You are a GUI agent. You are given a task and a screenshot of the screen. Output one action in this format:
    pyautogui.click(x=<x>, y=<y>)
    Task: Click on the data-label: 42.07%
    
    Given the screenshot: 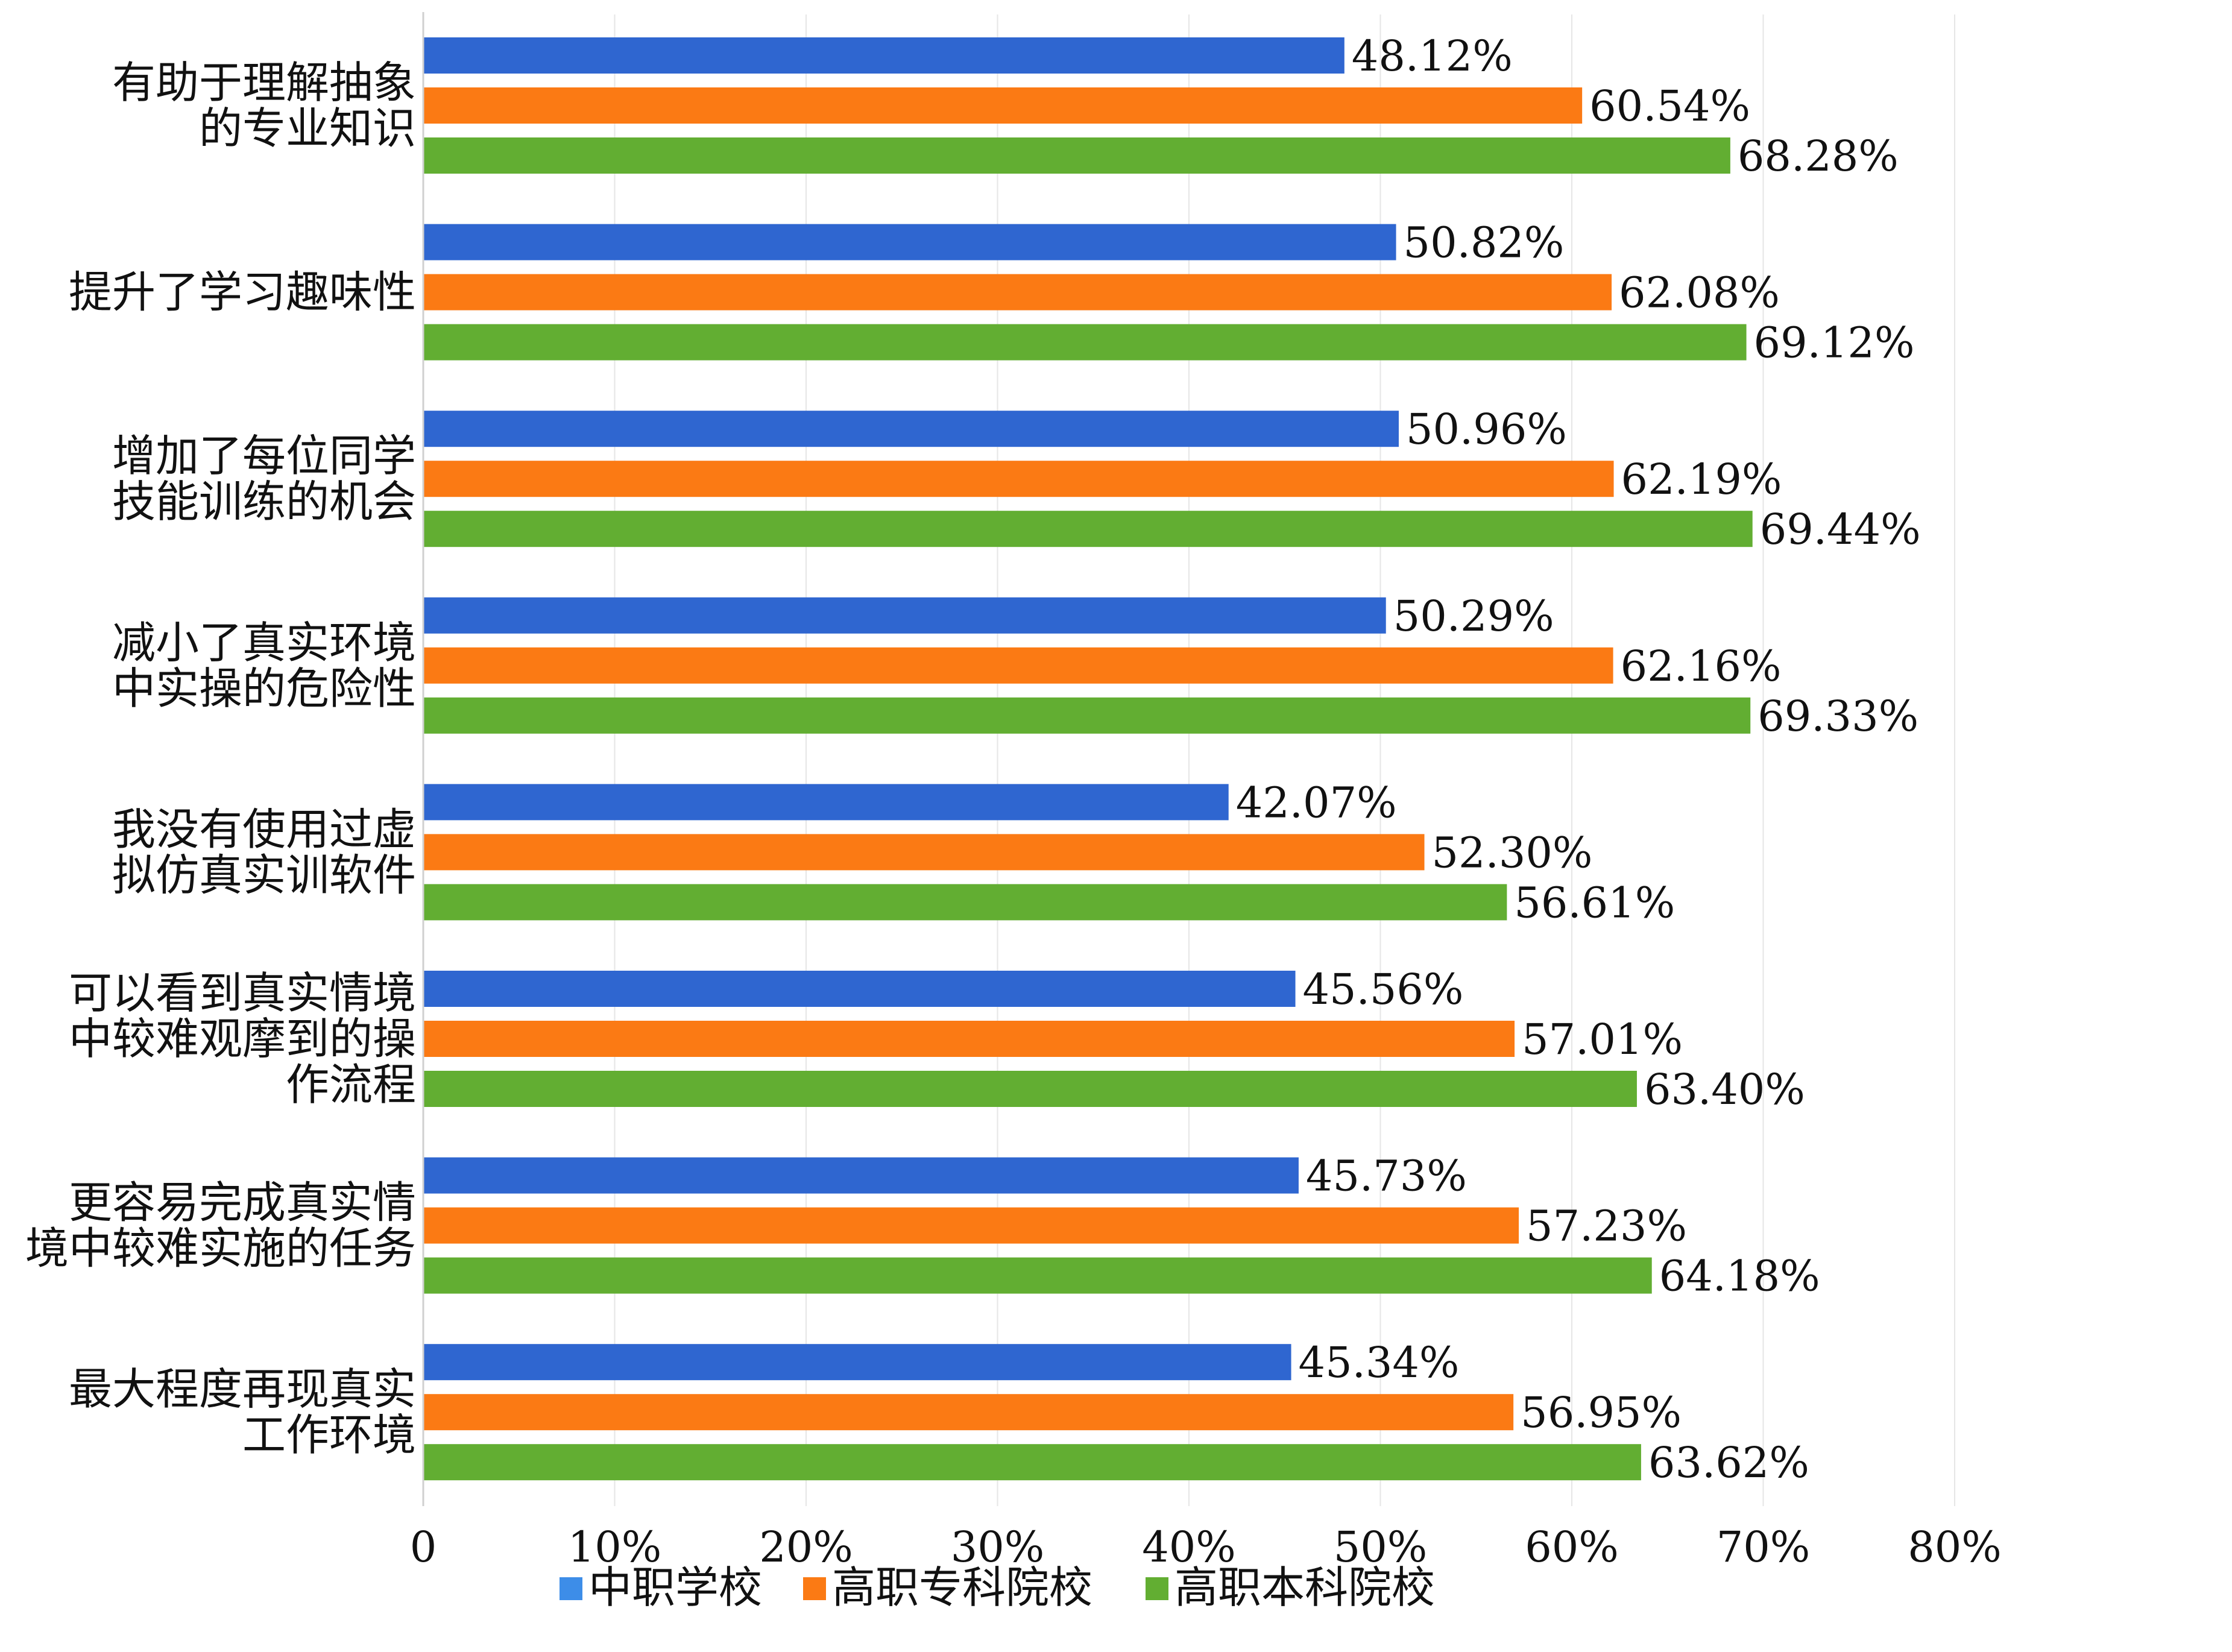 What is the action you would take?
    pyautogui.click(x=1317, y=802)
    